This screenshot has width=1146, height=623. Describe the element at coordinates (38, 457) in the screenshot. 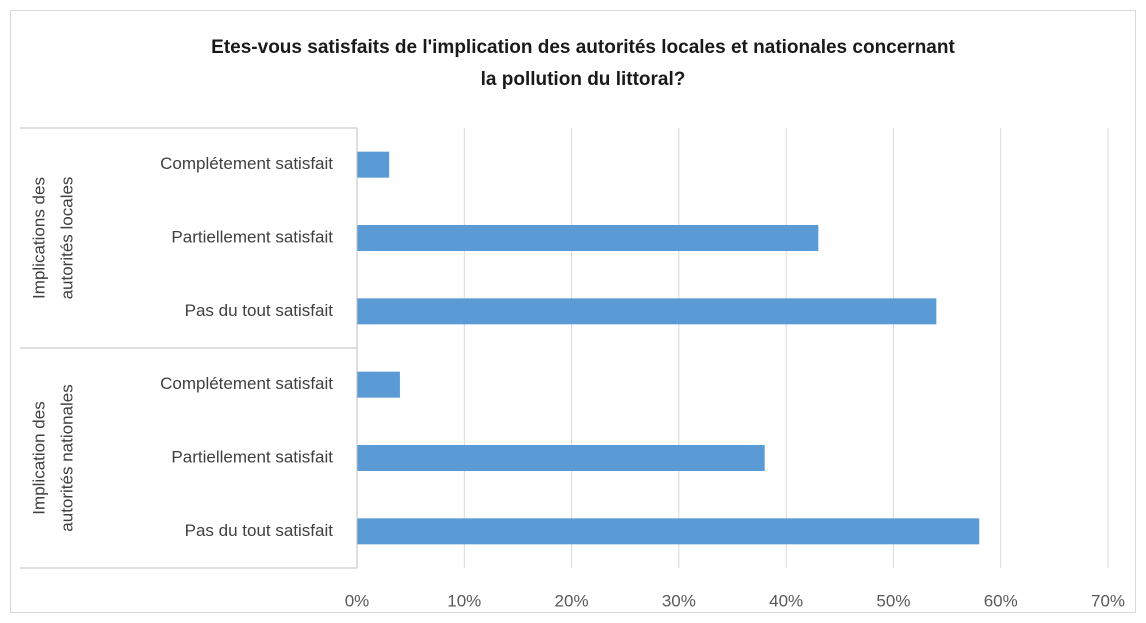

I see `group-label: Implication des` at that location.